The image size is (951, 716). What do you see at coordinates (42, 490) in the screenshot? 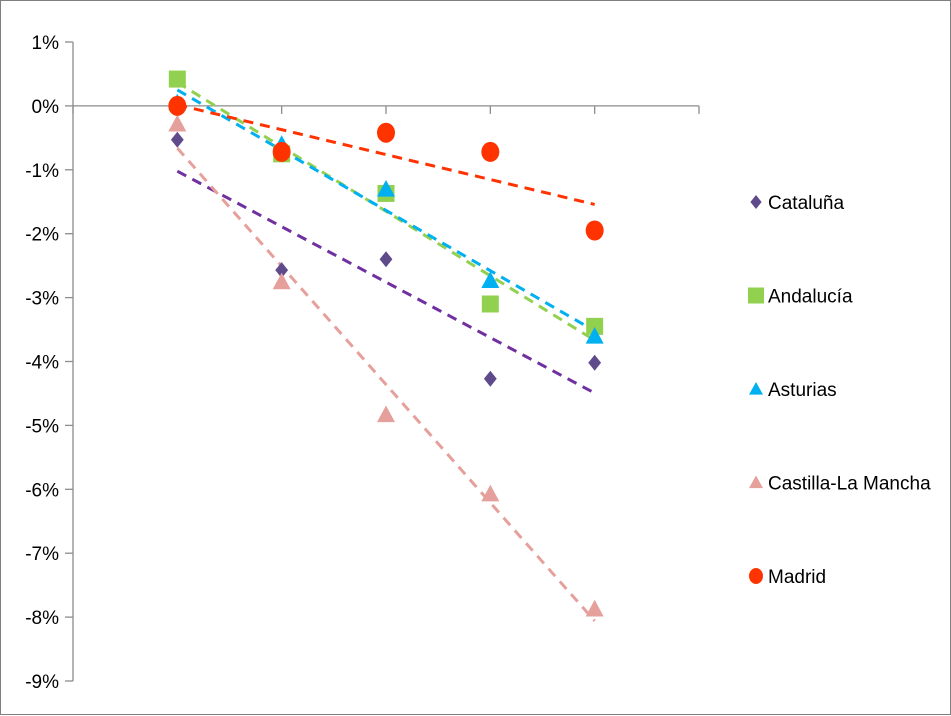
I see `y-tick-label: -6%` at bounding box center [42, 490].